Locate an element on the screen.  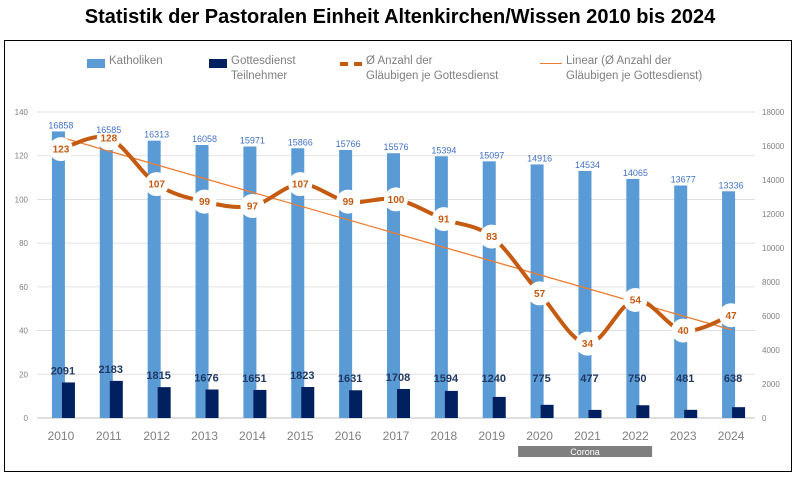
y-left-tick-label: 120 is located at coordinates (22, 156).